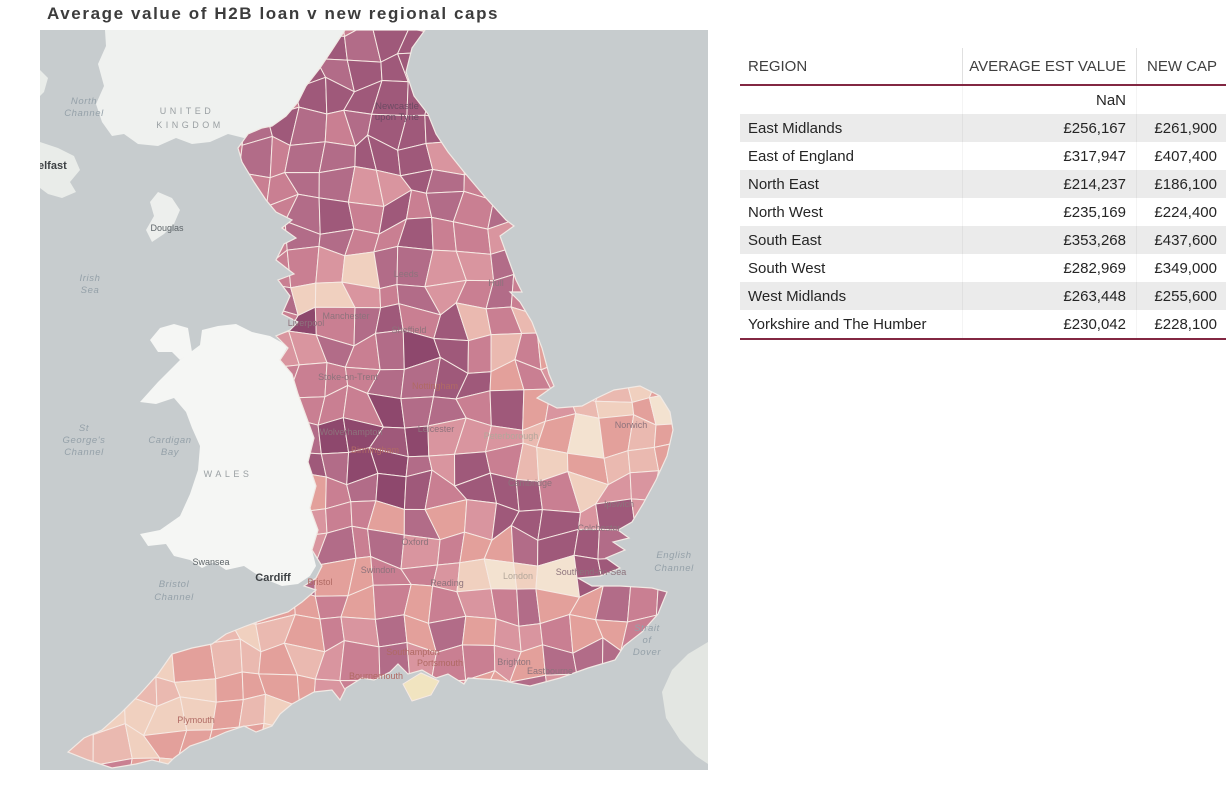 The height and width of the screenshot is (793, 1232). Describe the element at coordinates (1181, 240) in the screenshot. I see `new-cap-cell: £437,600` at that location.